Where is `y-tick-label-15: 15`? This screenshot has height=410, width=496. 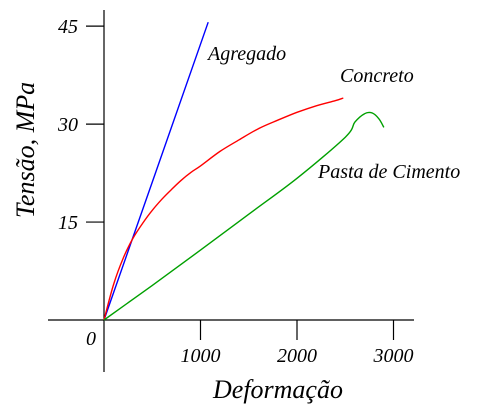 y-tick-label-15: 15 is located at coordinates (68, 223).